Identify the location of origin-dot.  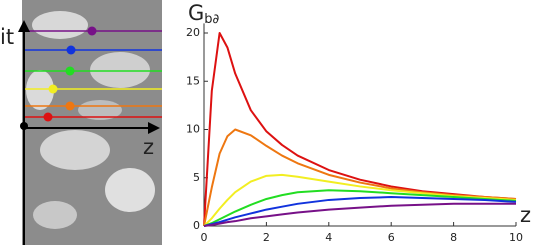
(24, 126).